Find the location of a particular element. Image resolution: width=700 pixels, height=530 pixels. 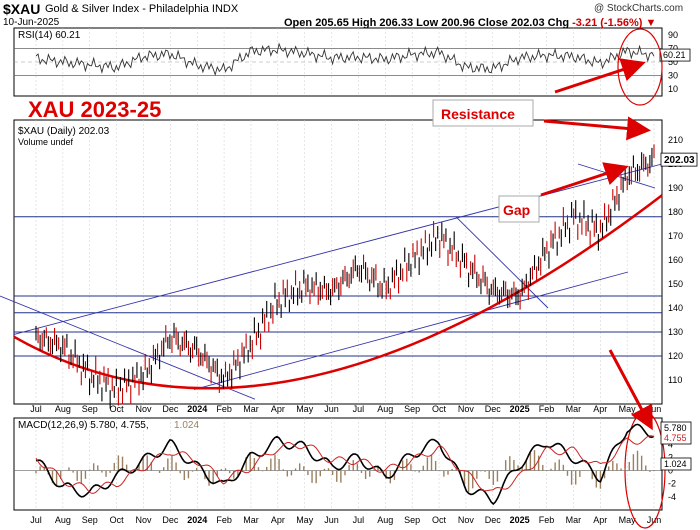

close-label: Close is located at coordinates (492, 23).